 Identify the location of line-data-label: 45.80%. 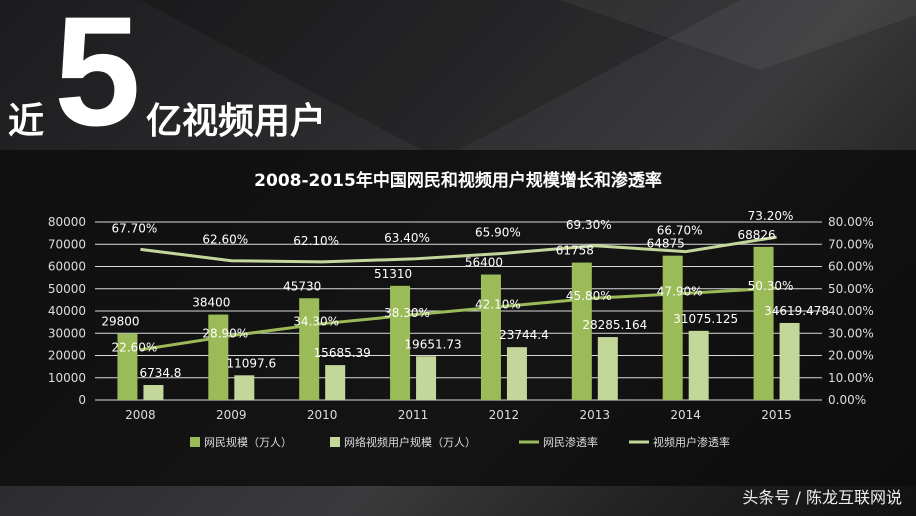
(589, 296).